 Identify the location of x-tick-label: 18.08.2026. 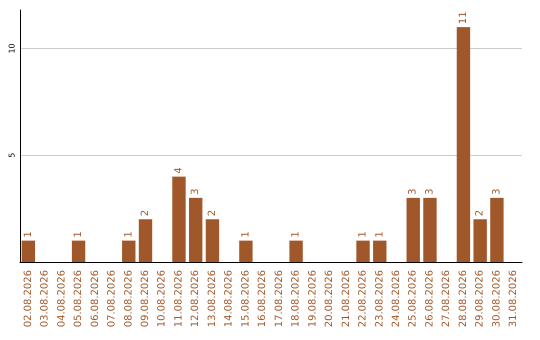
(296, 299).